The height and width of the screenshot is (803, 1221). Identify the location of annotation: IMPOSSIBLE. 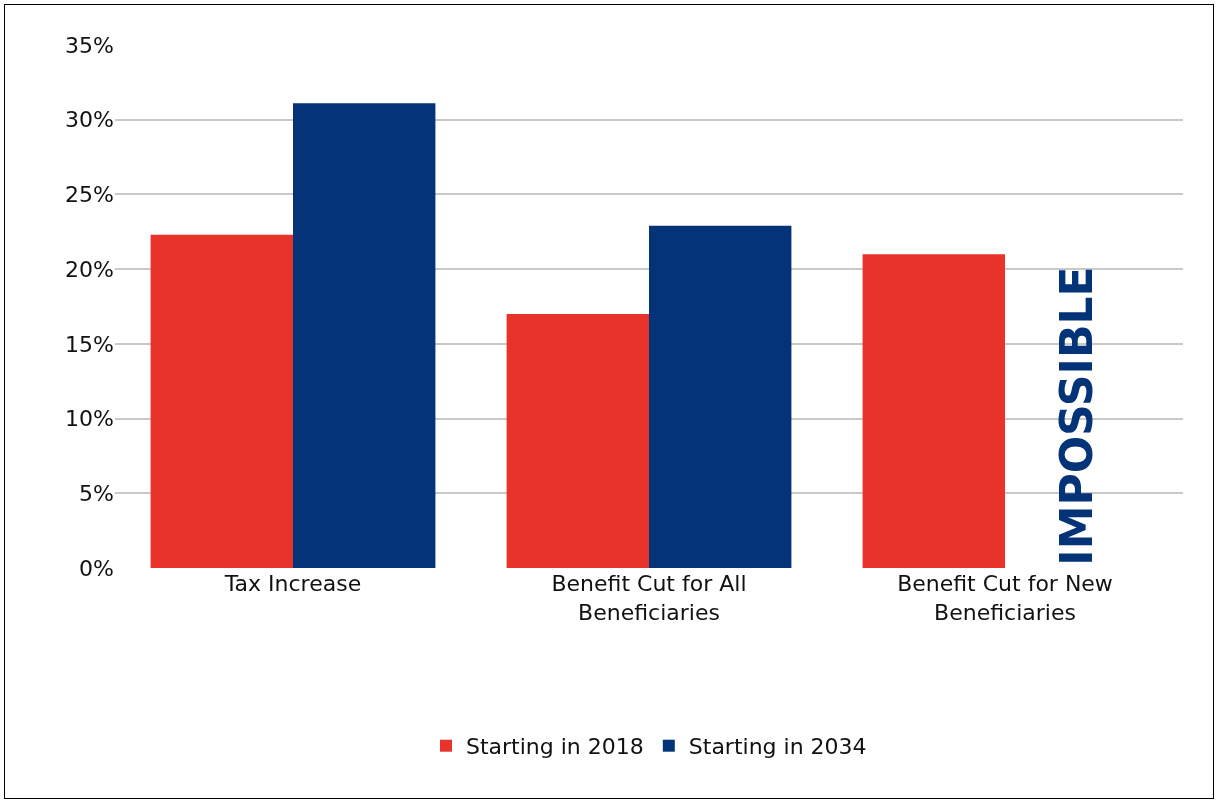
(1076, 416).